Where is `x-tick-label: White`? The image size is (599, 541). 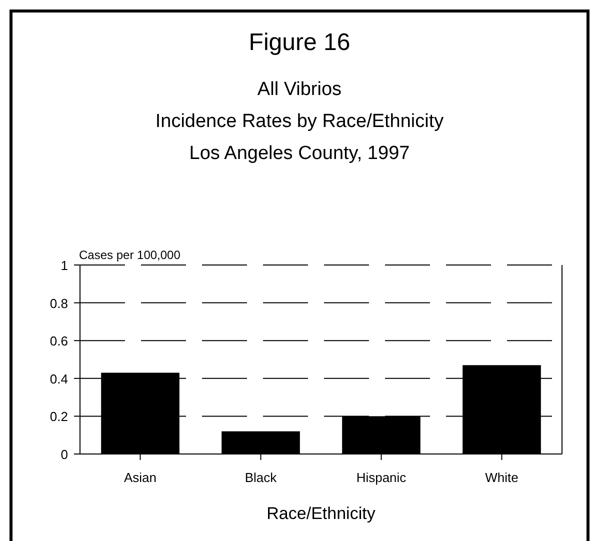 x-tick-label: White is located at coordinates (501, 477).